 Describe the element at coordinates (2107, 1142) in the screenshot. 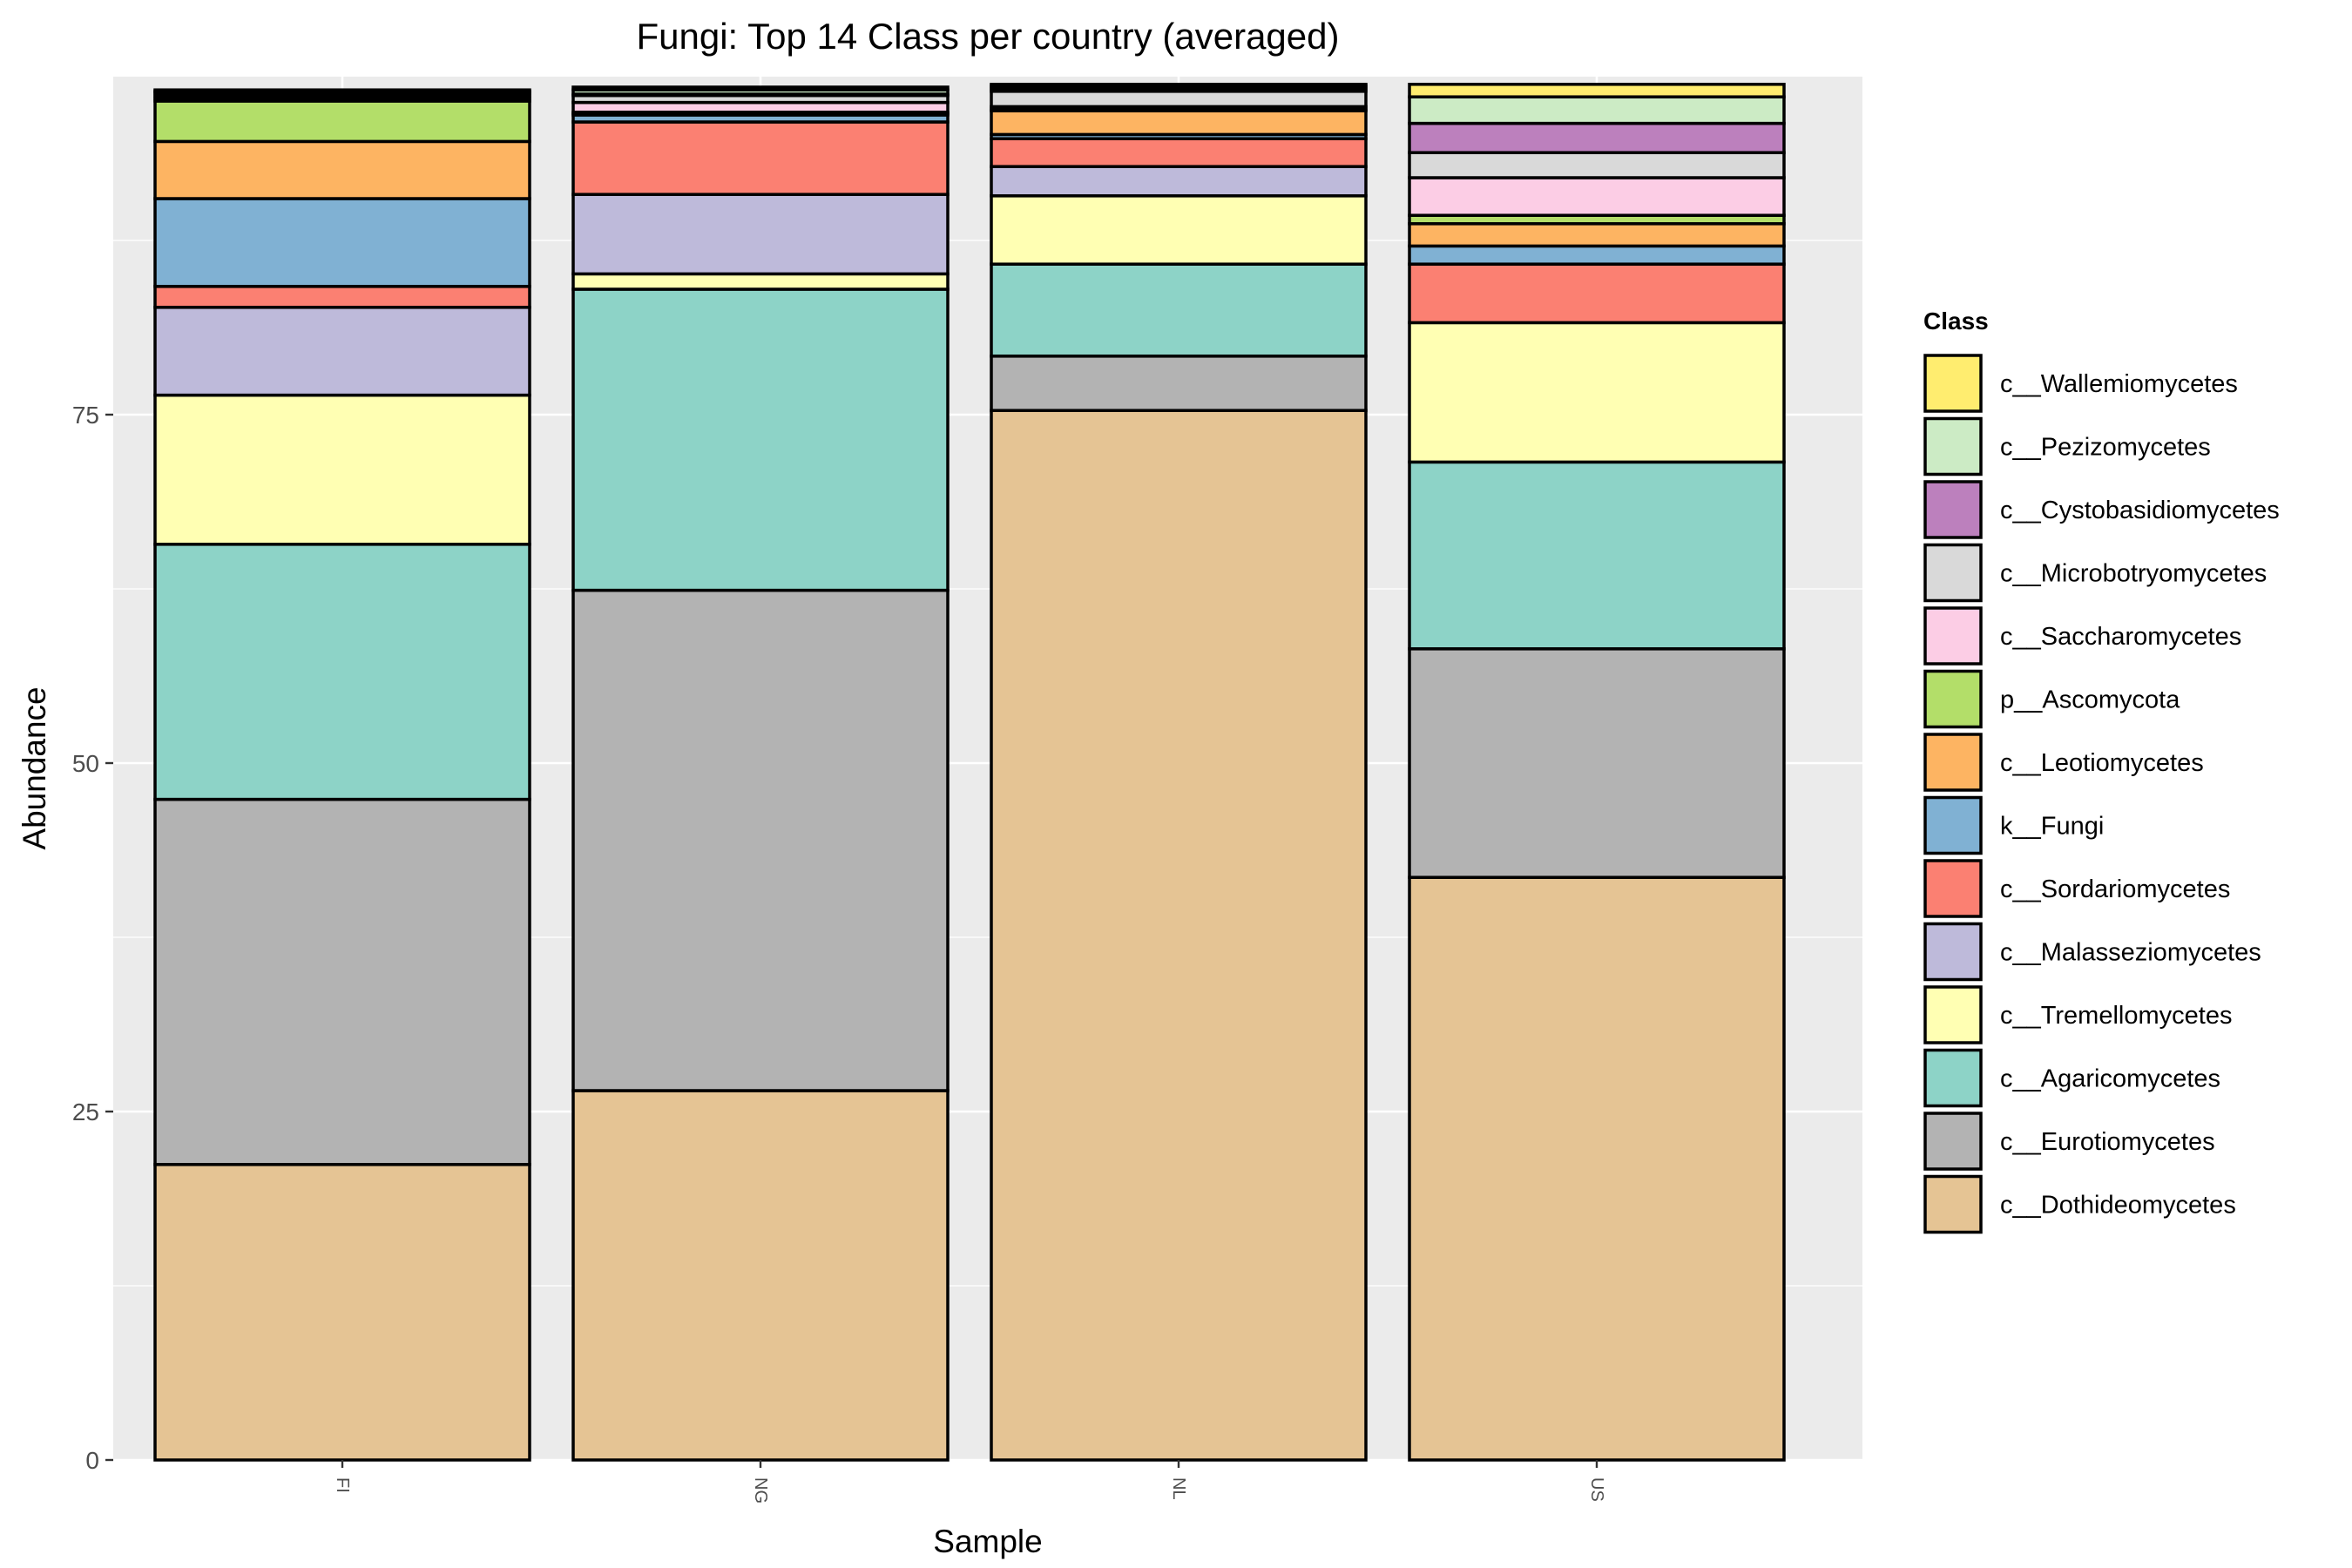

I see `legend-label: c__Eurotiomycetes` at that location.